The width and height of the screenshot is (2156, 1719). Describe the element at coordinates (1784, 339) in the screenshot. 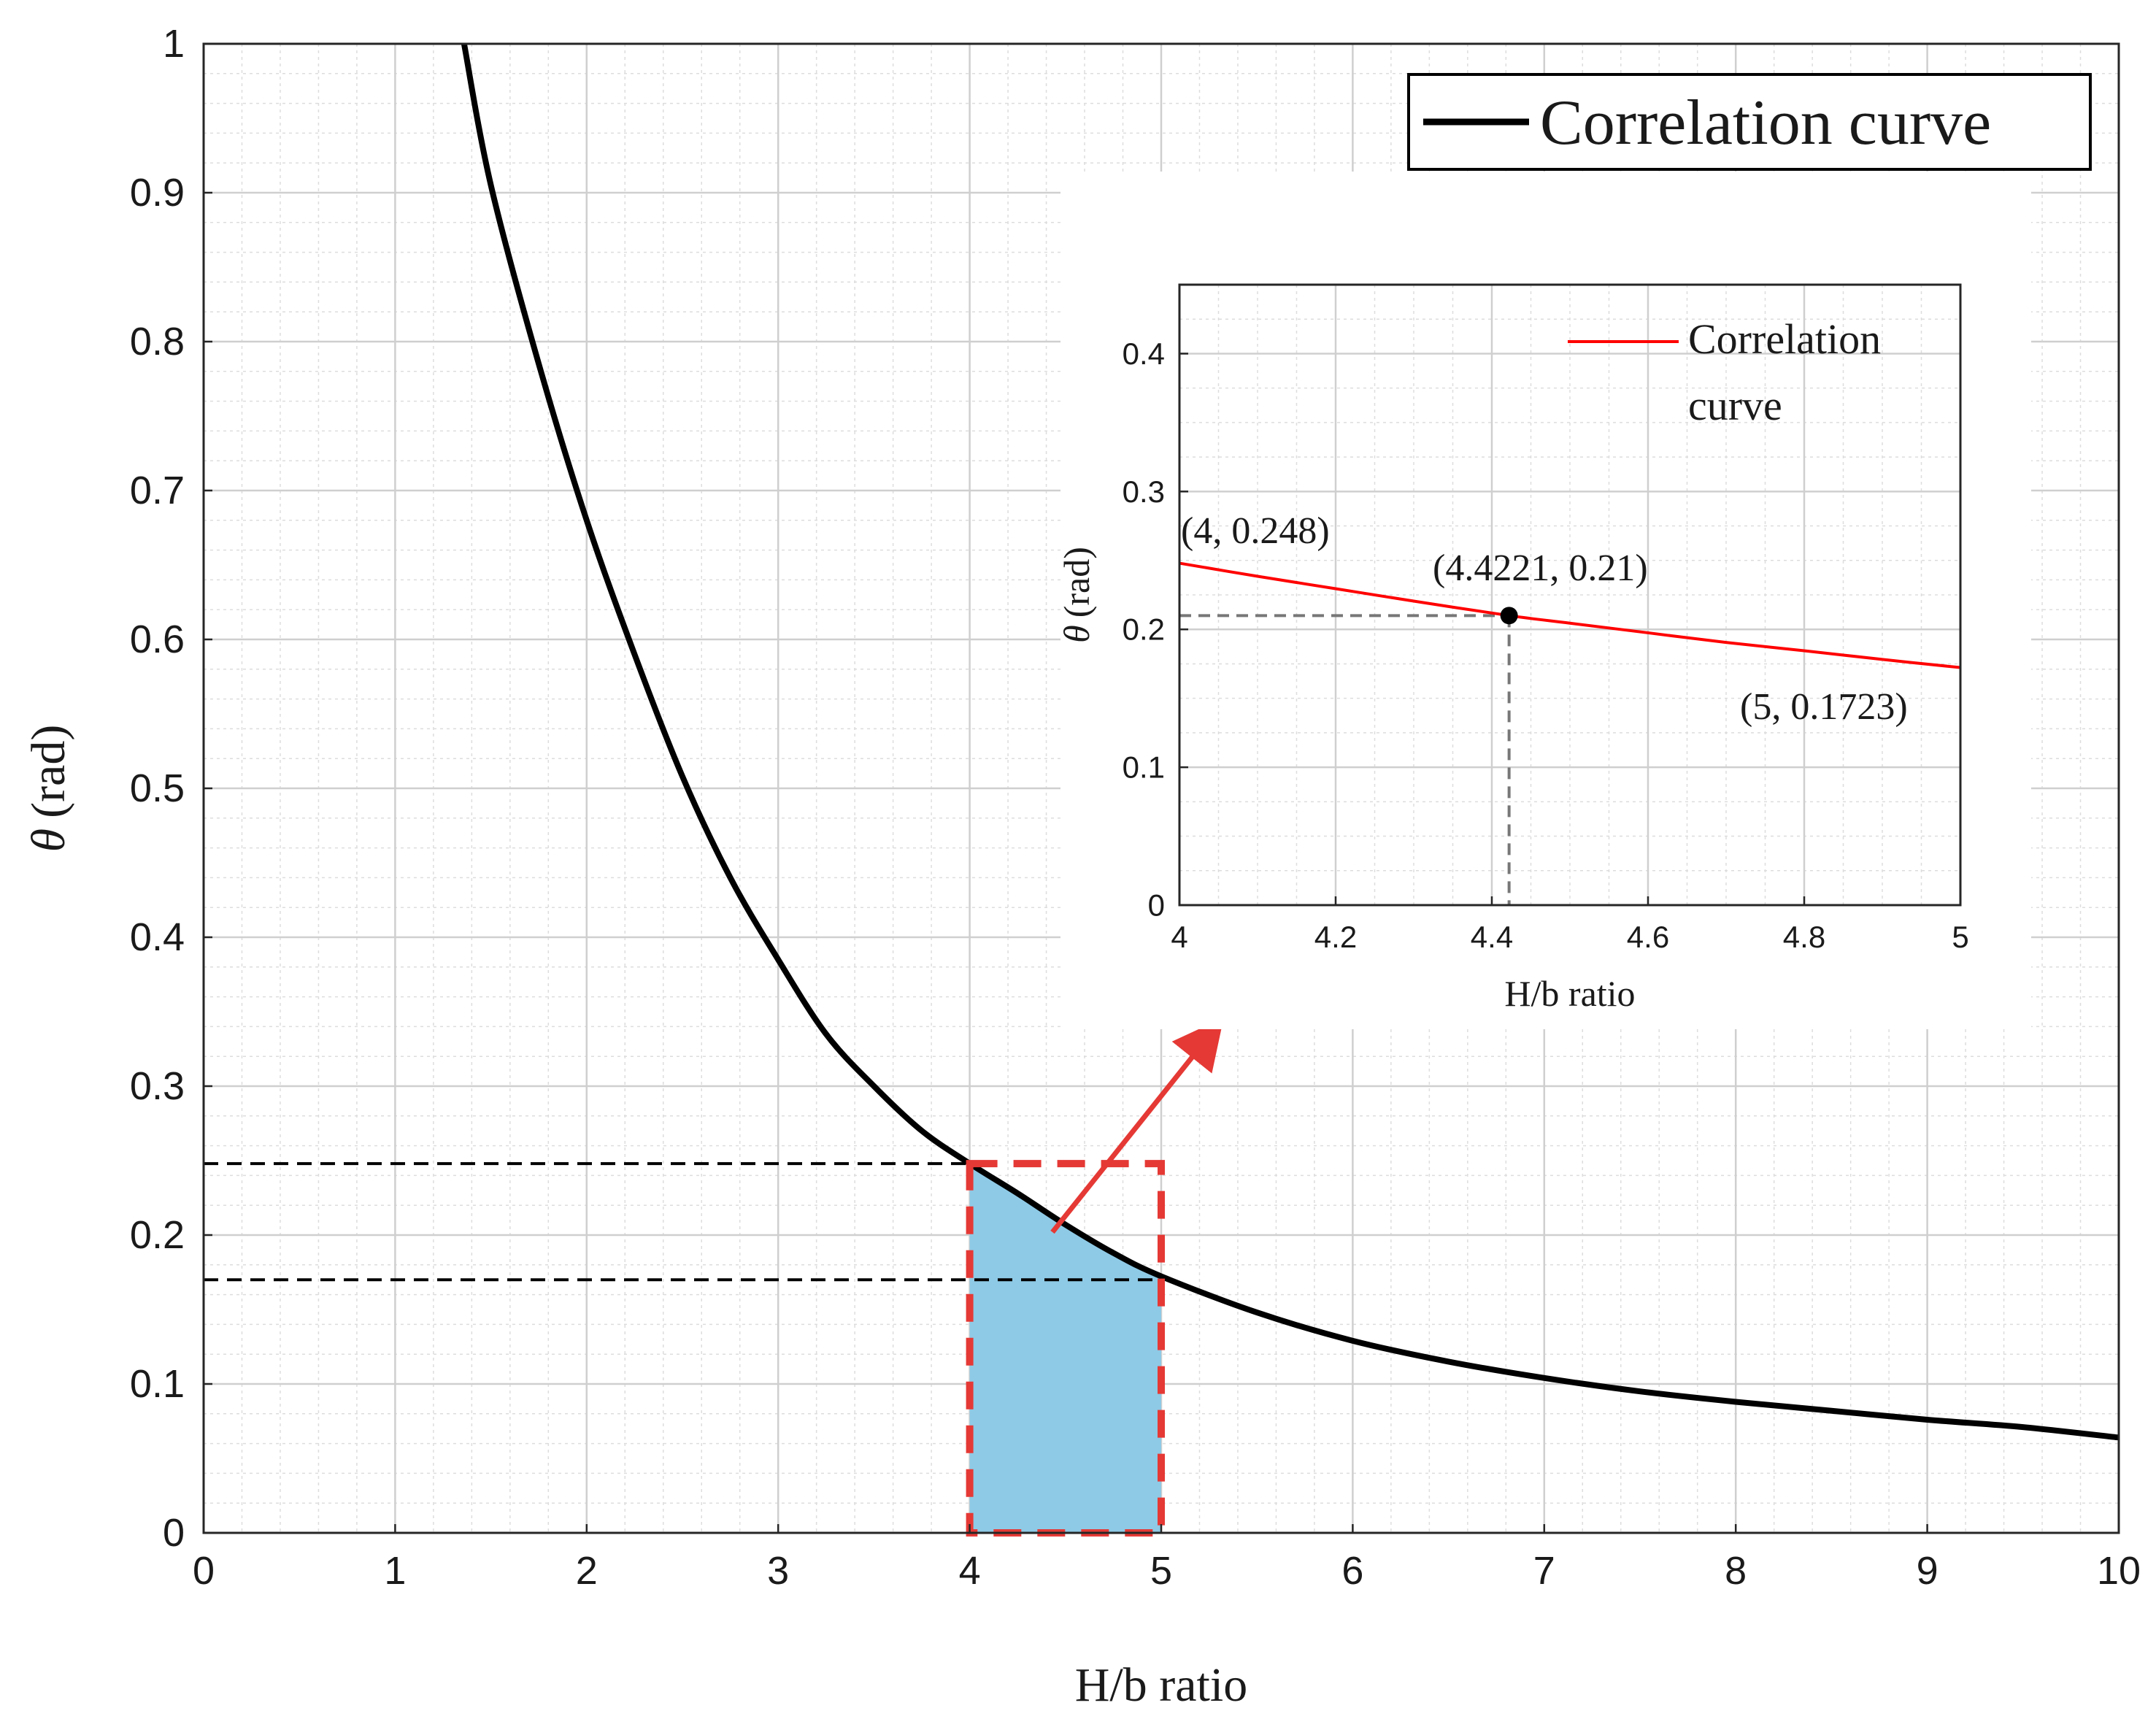

I see `inset-legend-label-line1: Correlation` at that location.